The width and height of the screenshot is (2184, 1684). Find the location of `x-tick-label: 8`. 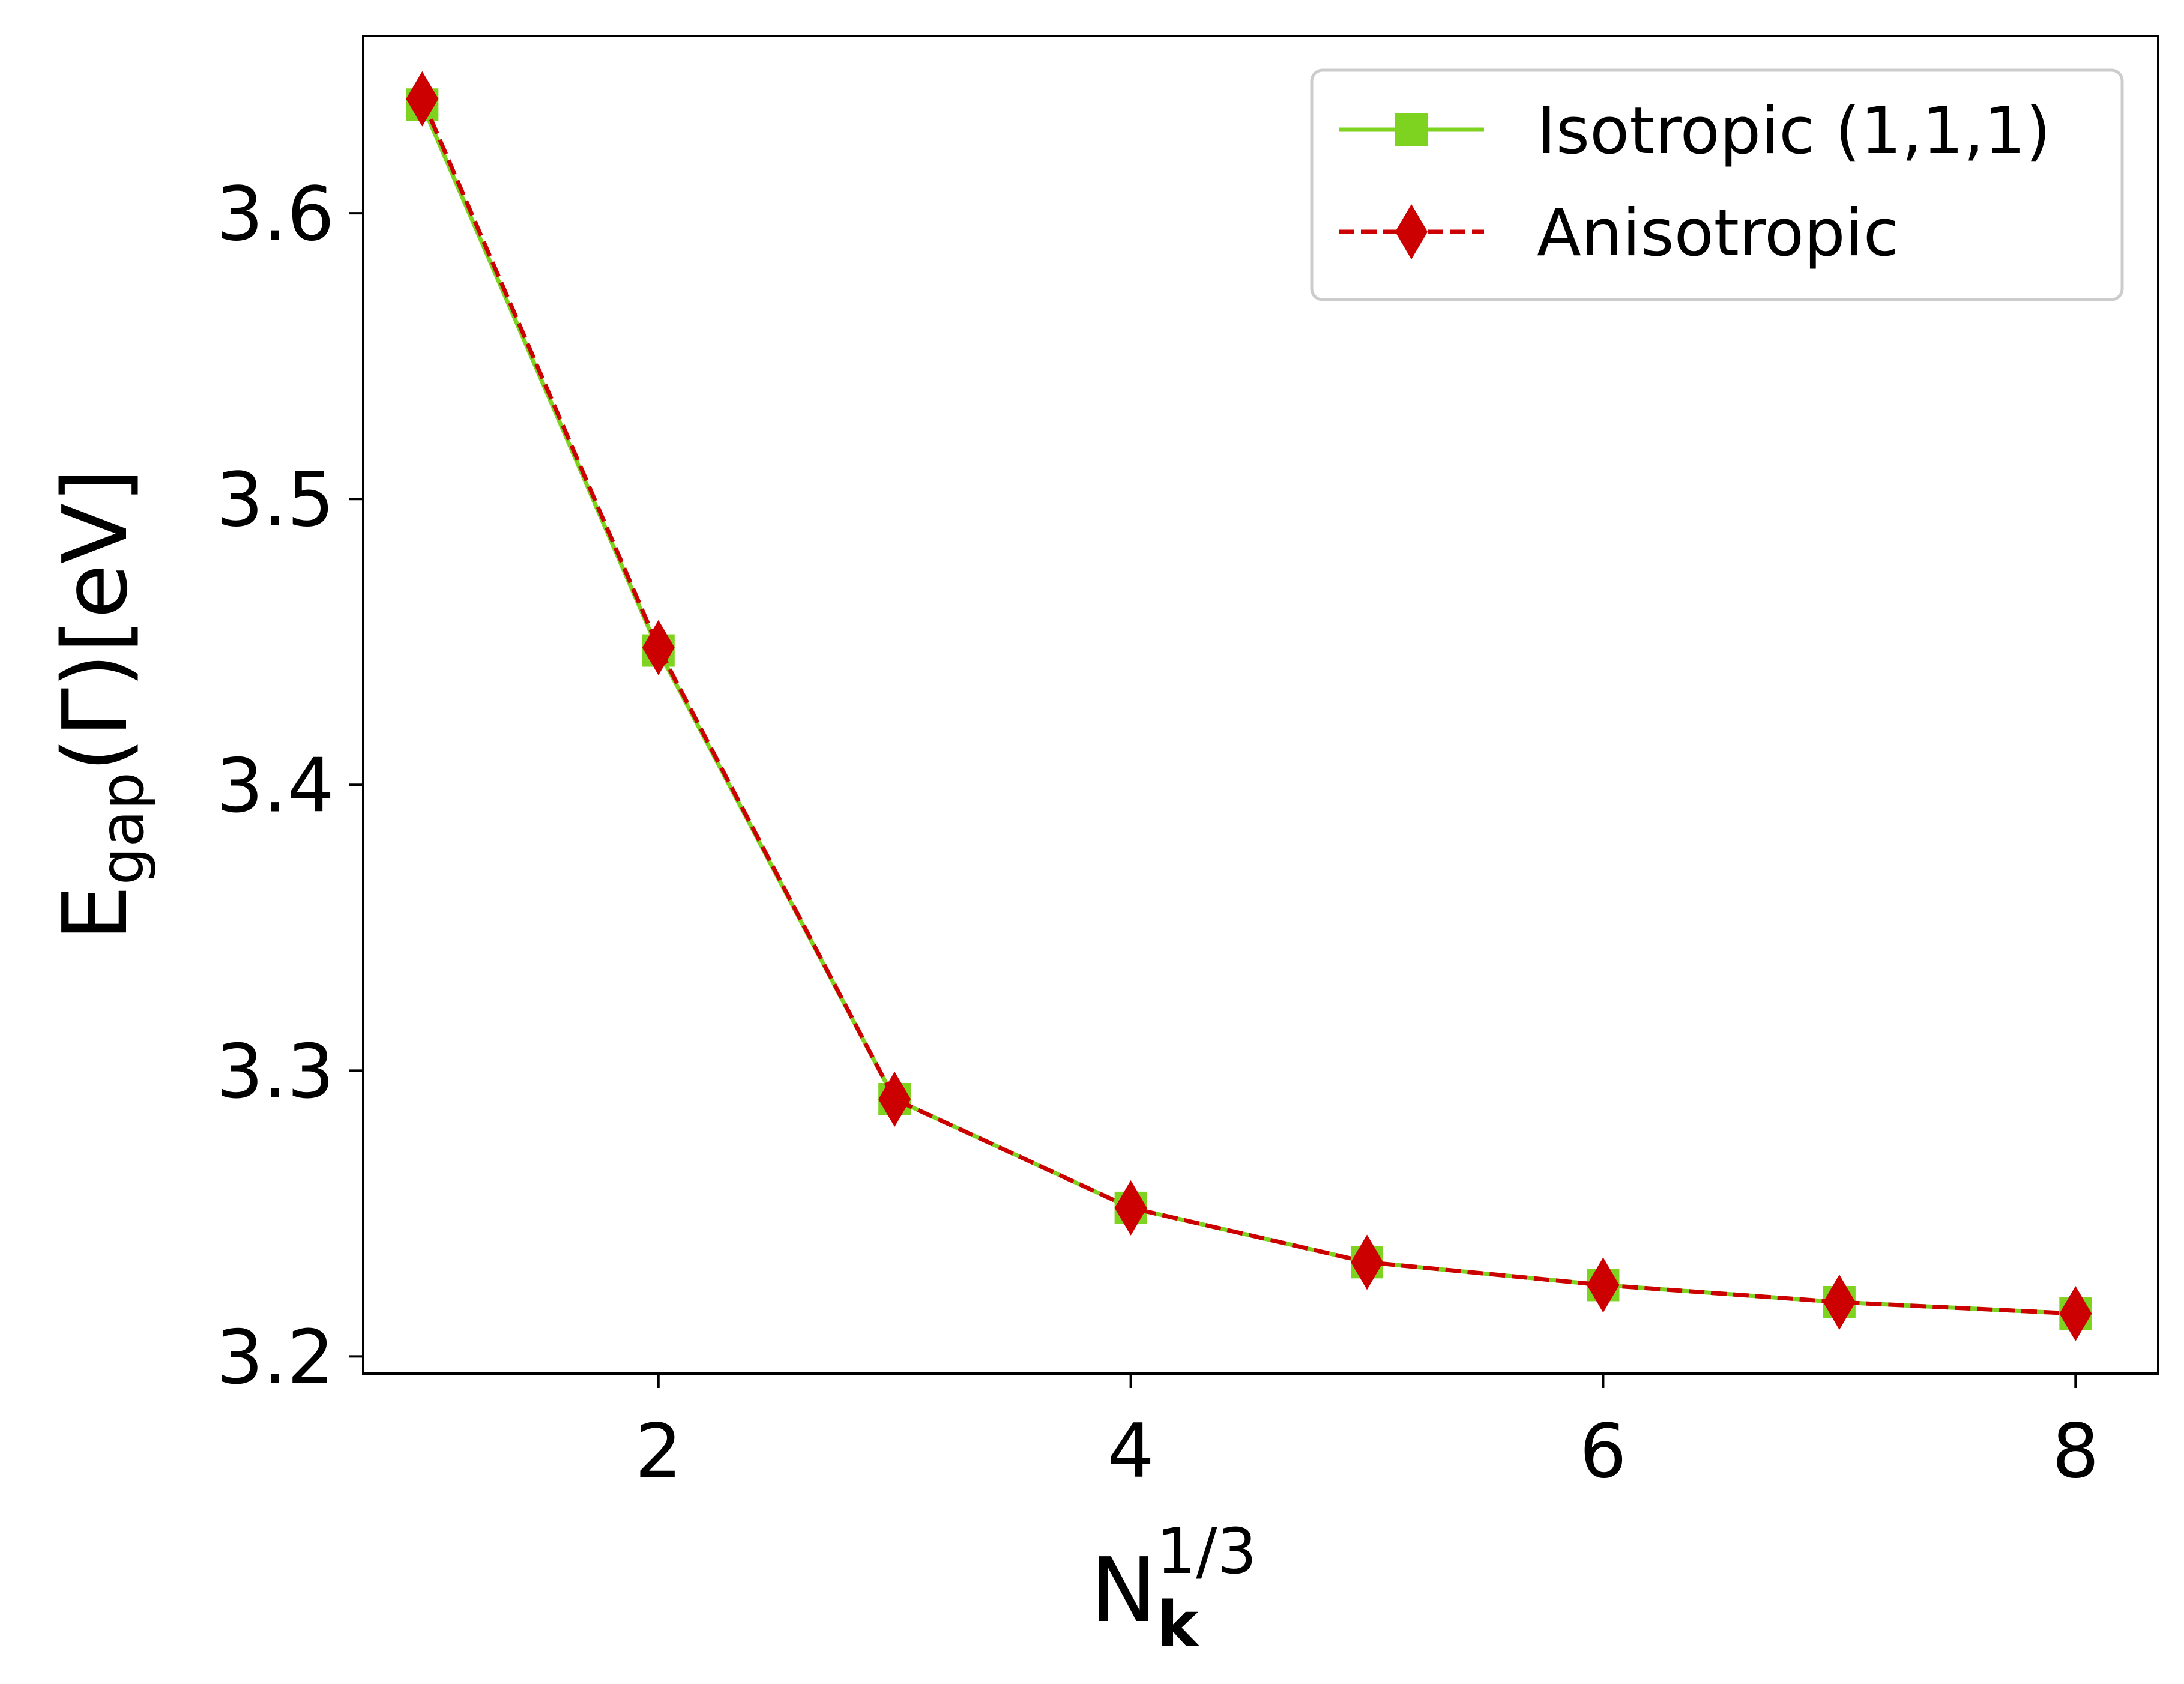

x-tick-label: 8 is located at coordinates (2076, 1451).